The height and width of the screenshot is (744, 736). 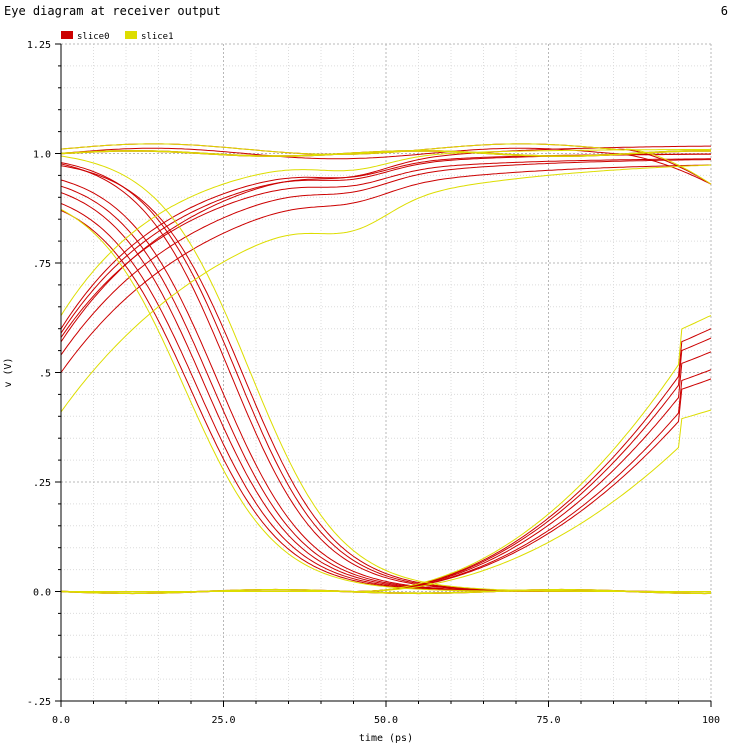 What do you see at coordinates (157, 37) in the screenshot?
I see `slice1-legend-label: slice1` at bounding box center [157, 37].